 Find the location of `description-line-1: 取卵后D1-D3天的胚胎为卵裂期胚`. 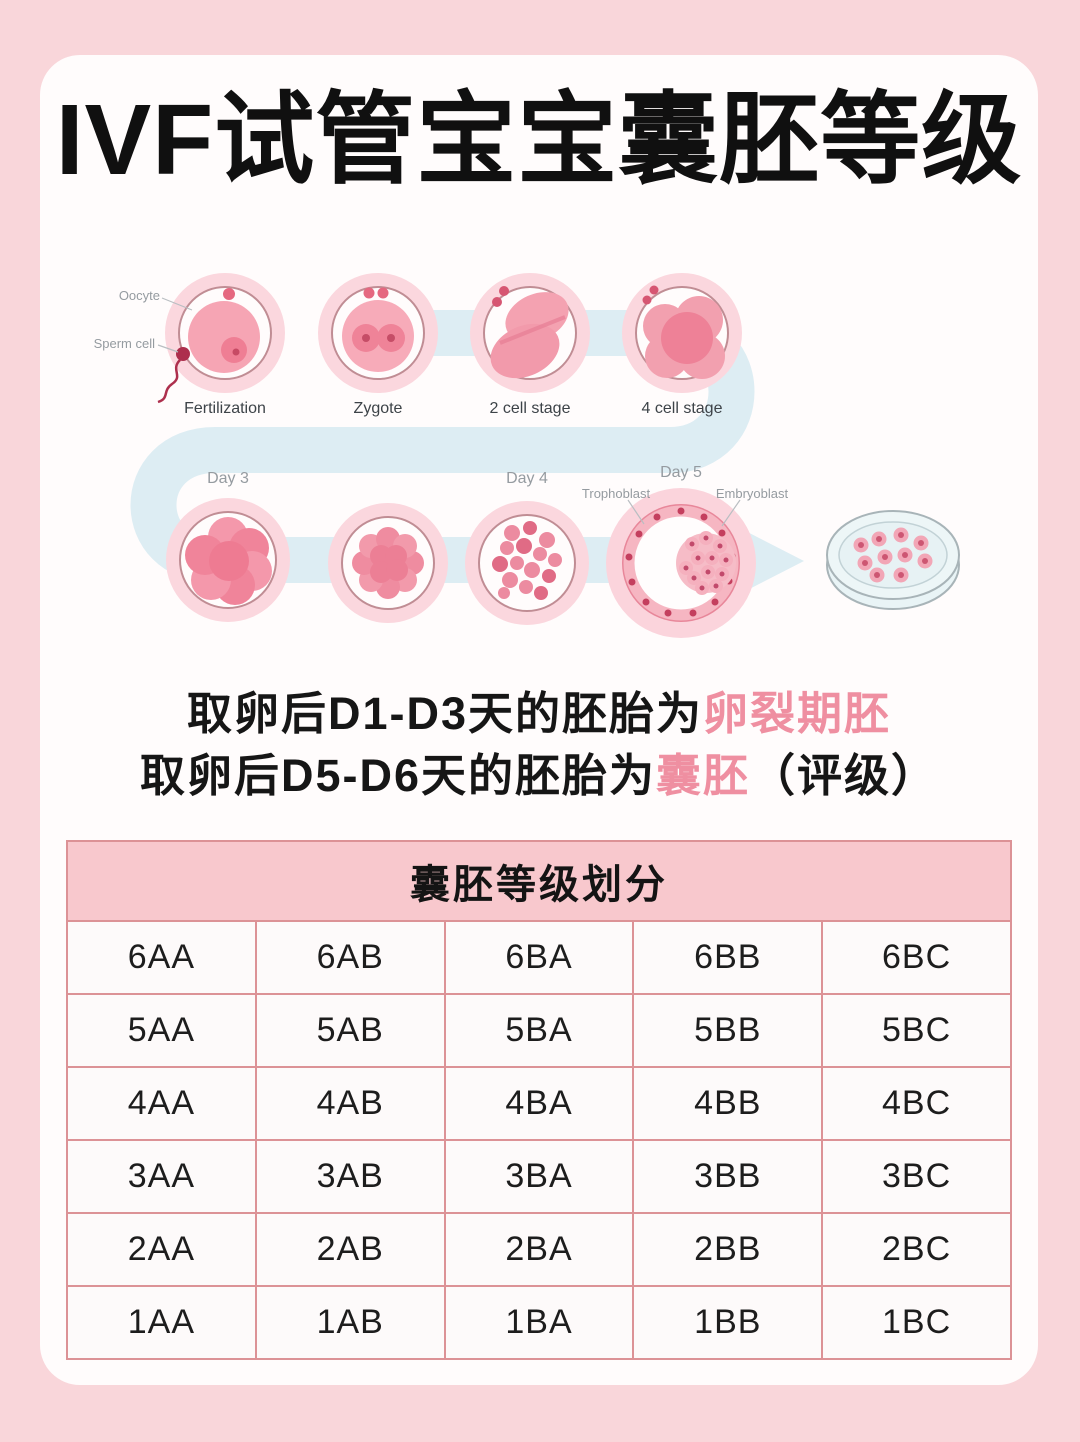

description-line-1: 取卵后D1-D3天的胚胎为卵裂期胚 is located at coordinates (539, 714).